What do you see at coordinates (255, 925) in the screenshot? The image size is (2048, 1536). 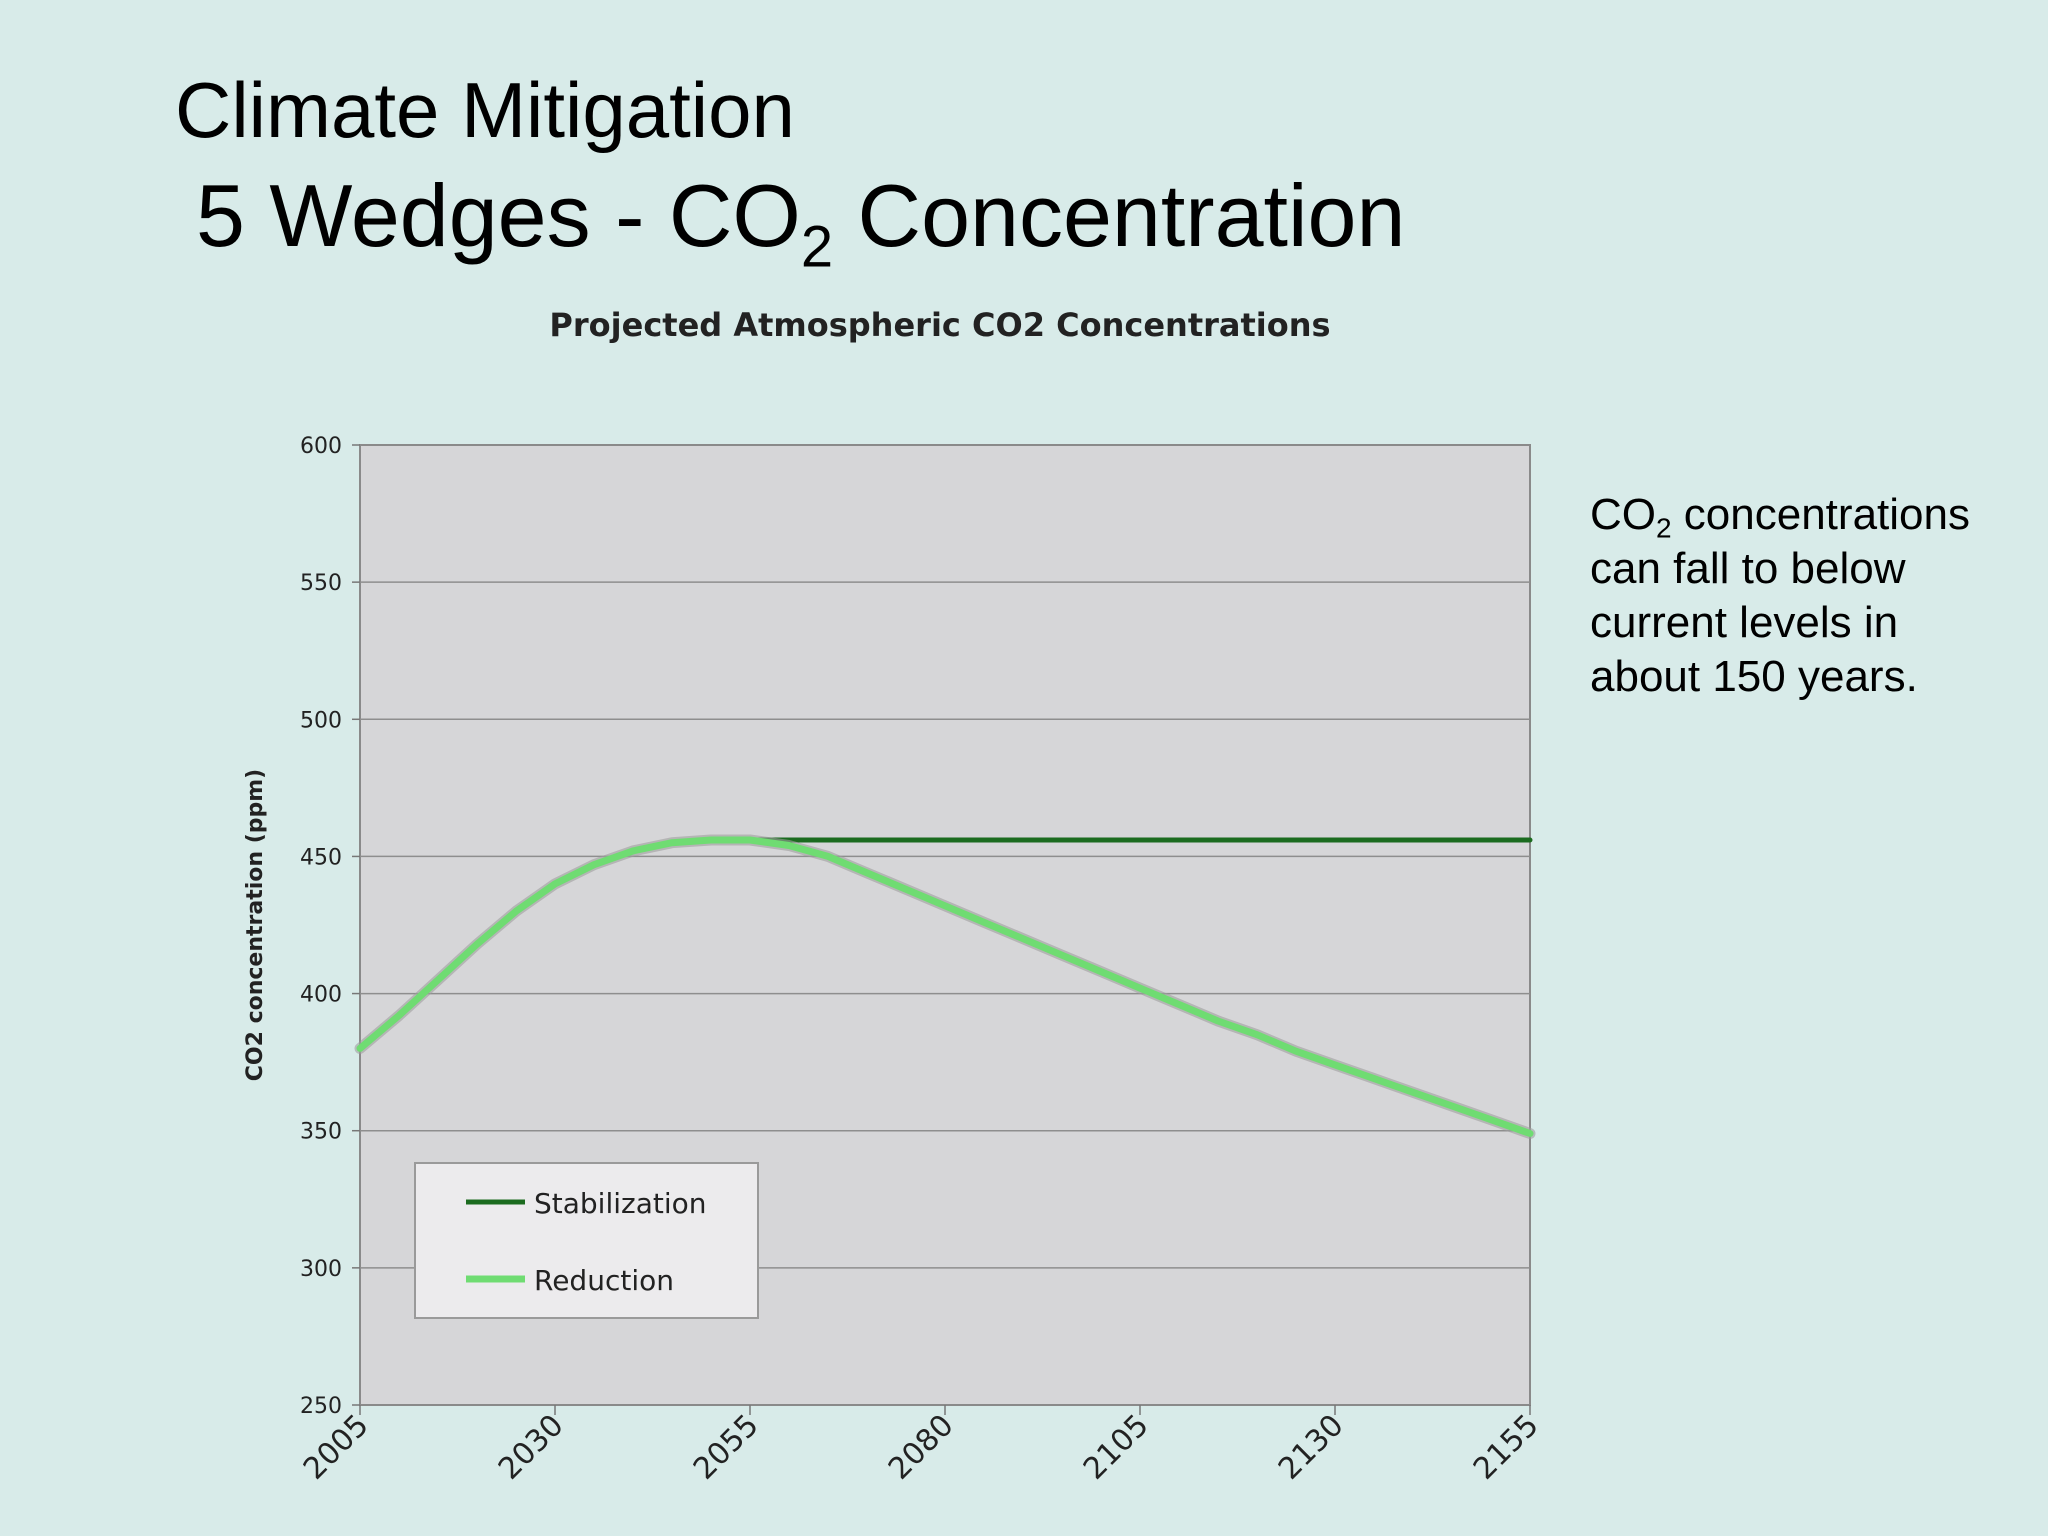 I see `y-axis-label: CO2 concentration (ppm)` at bounding box center [255, 925].